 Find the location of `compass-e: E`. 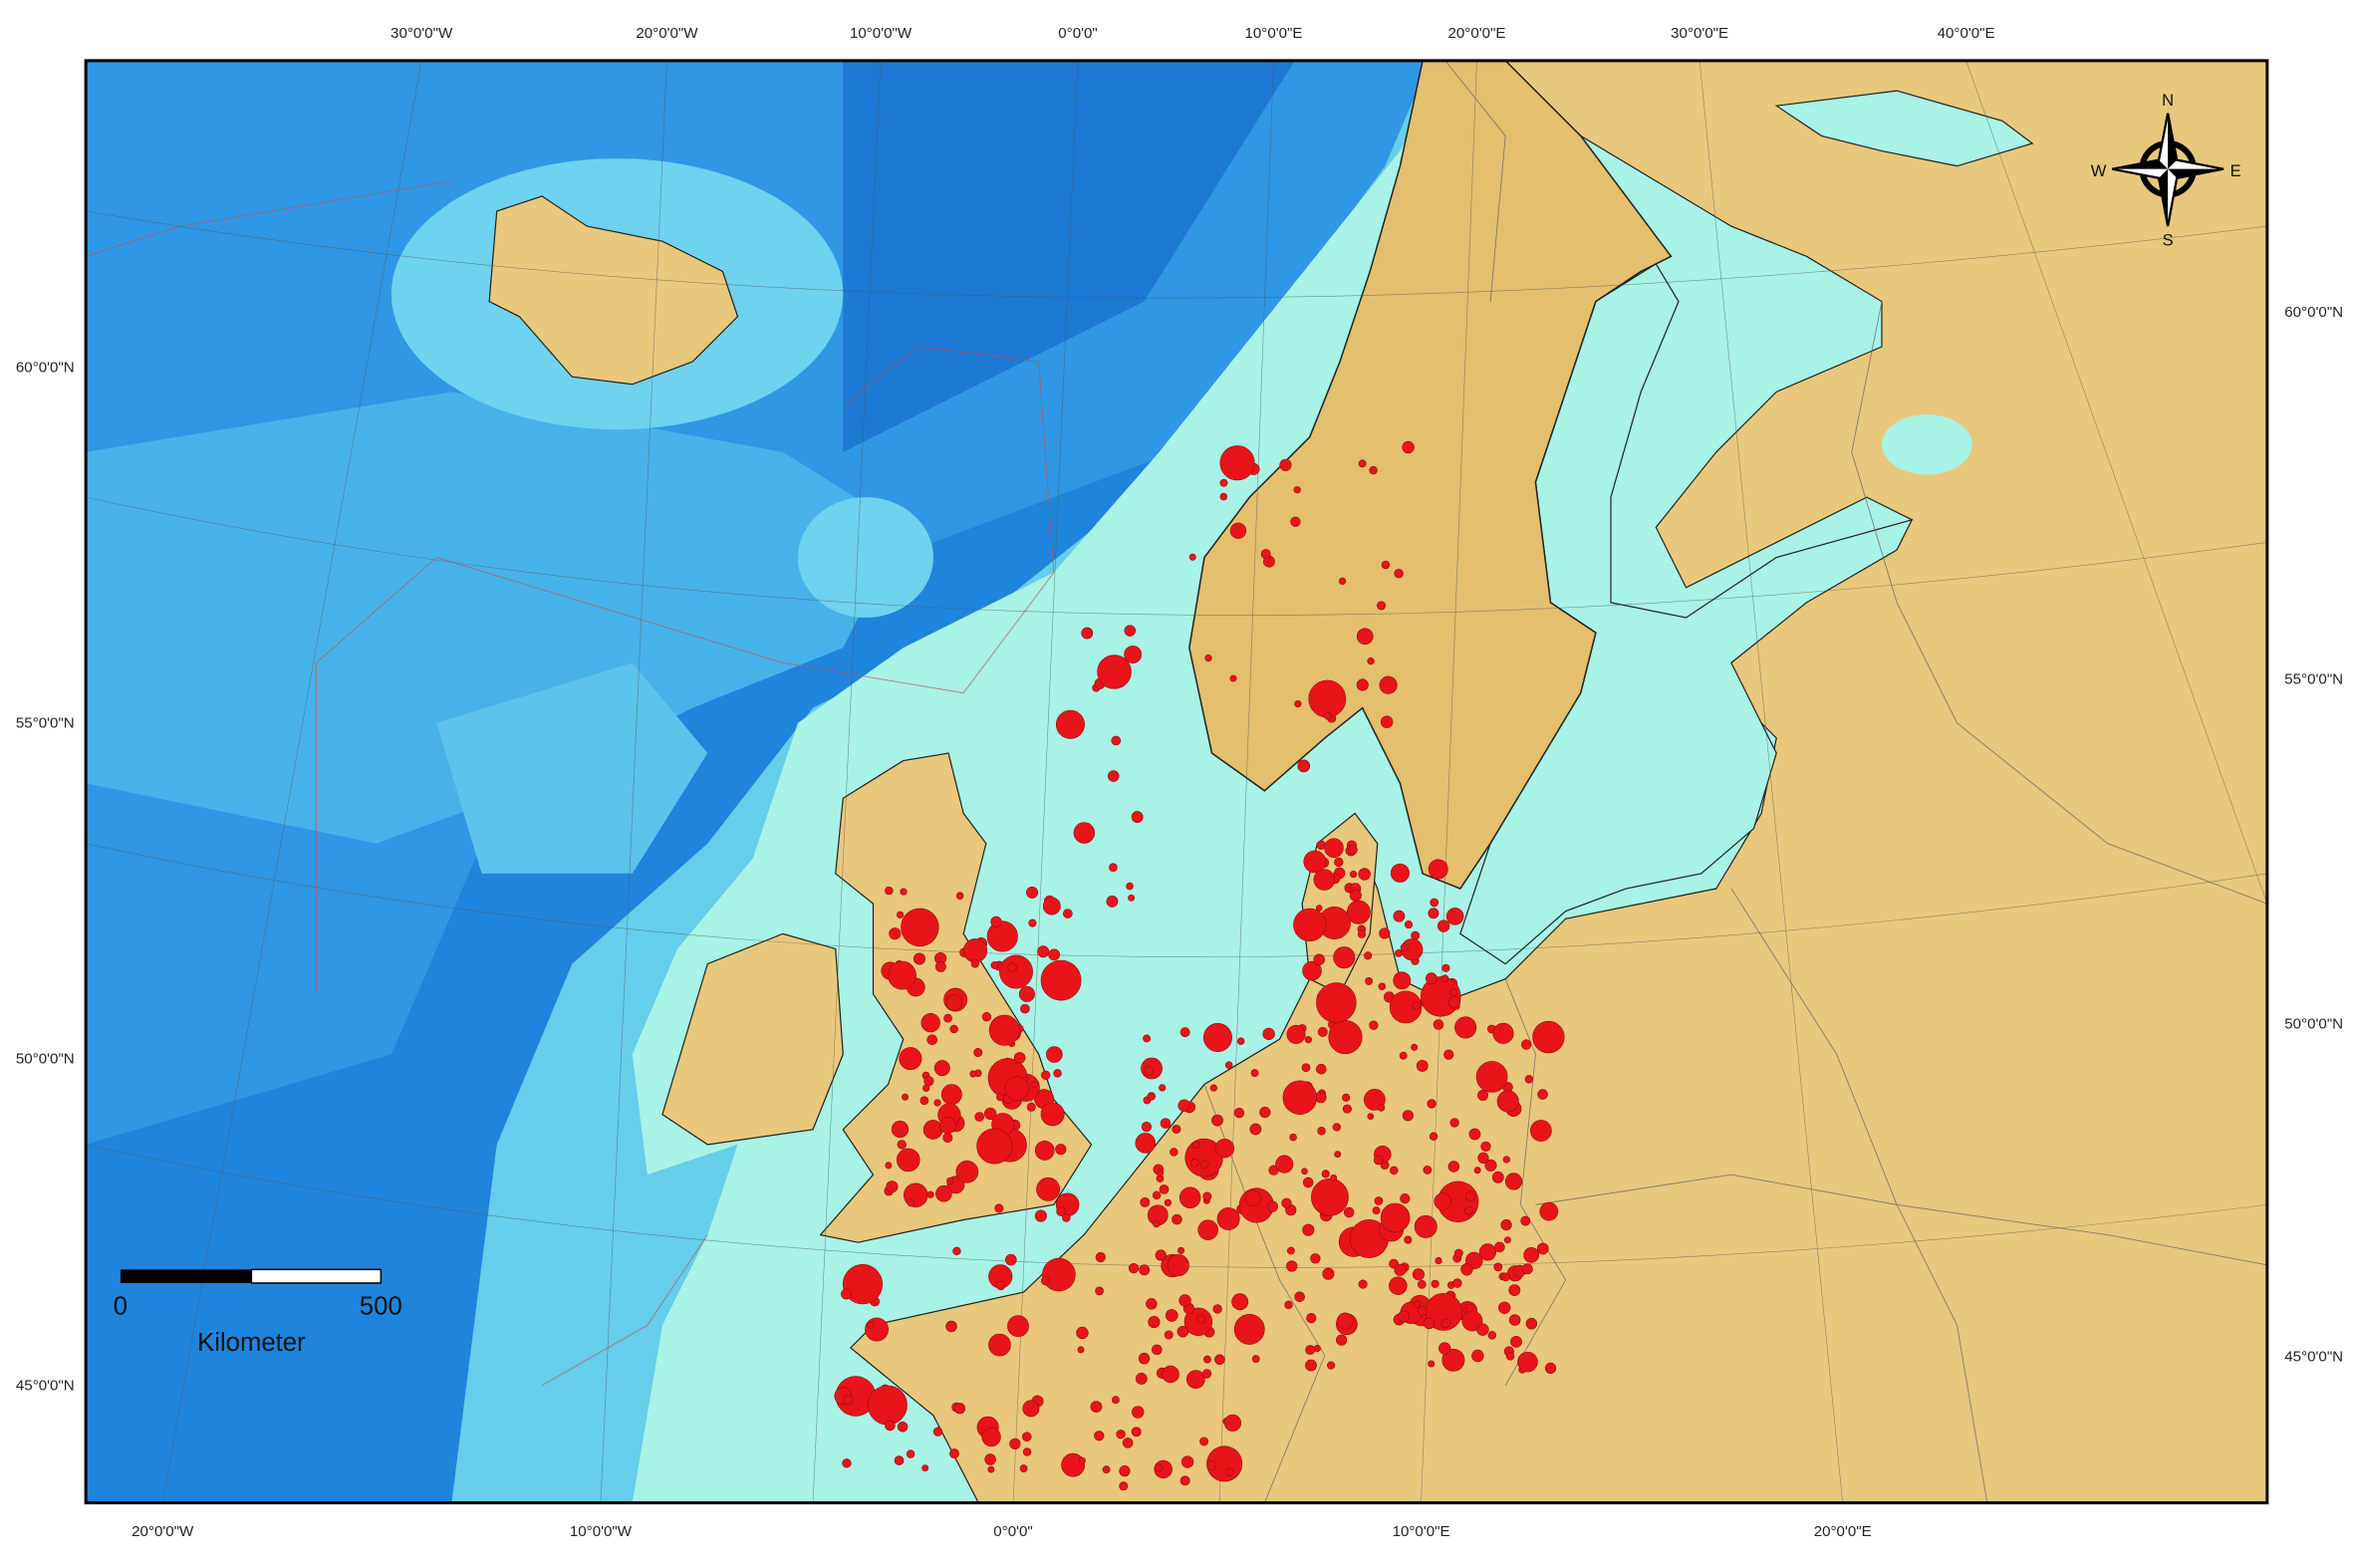

compass-e: E is located at coordinates (2235, 170).